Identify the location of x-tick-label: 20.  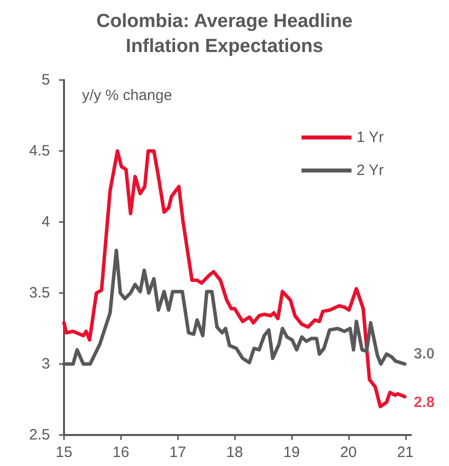
(348, 452).